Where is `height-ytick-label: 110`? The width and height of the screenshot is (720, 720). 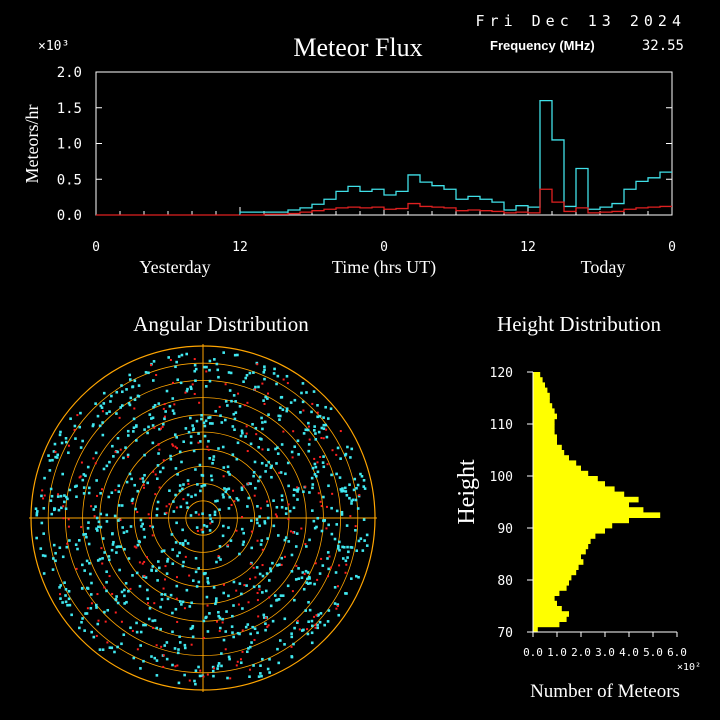
height-ytick-label: 110 is located at coordinates (501, 425).